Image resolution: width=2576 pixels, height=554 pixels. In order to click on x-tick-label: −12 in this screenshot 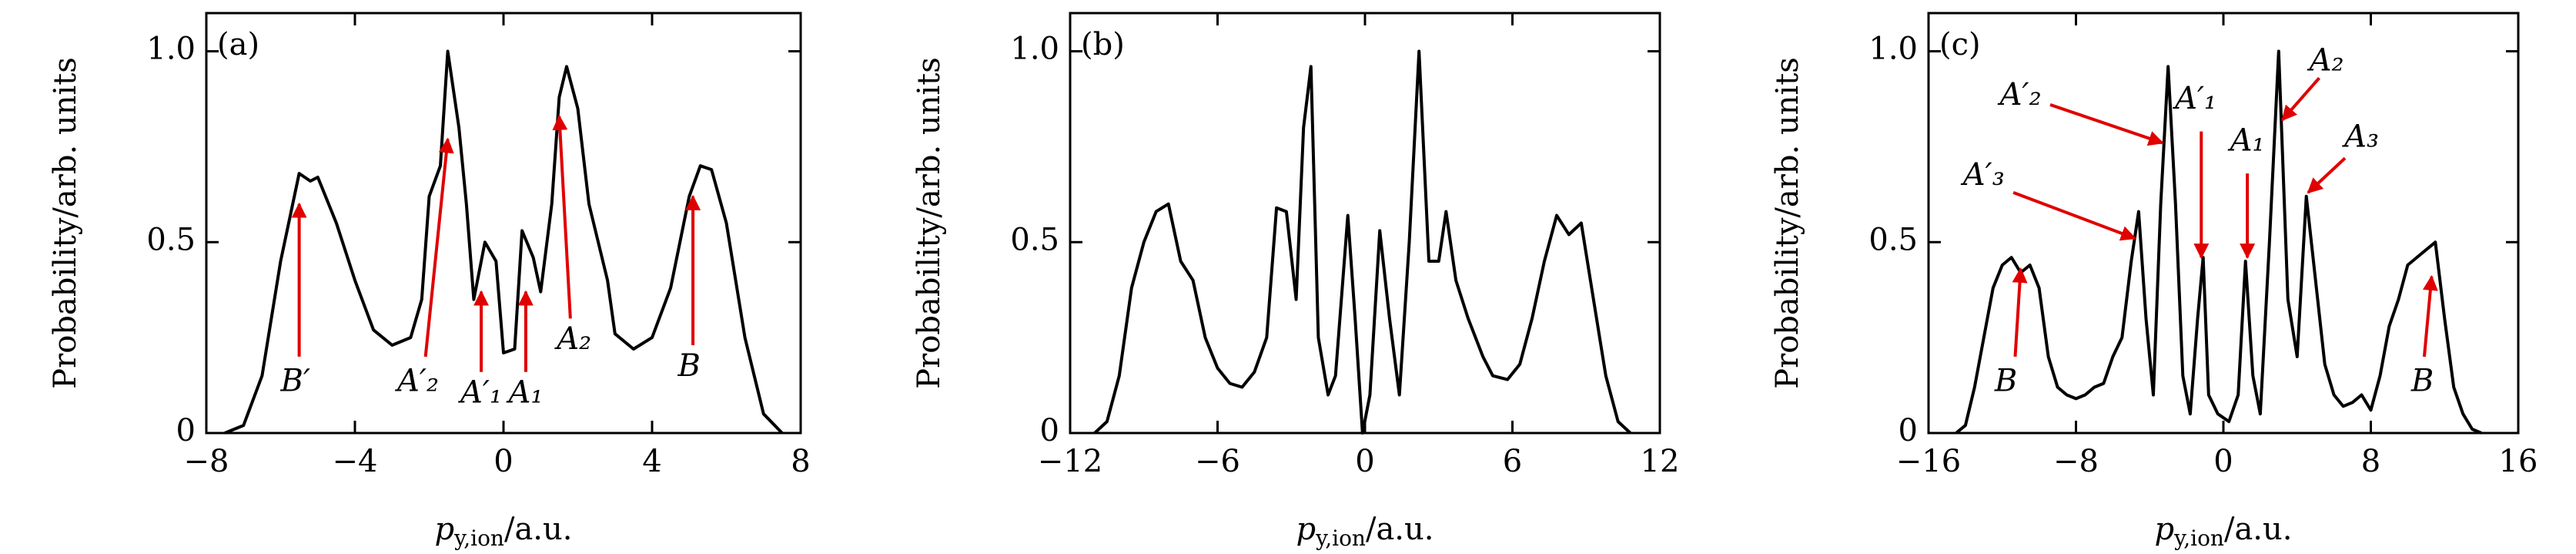, I will do `click(1070, 461)`.